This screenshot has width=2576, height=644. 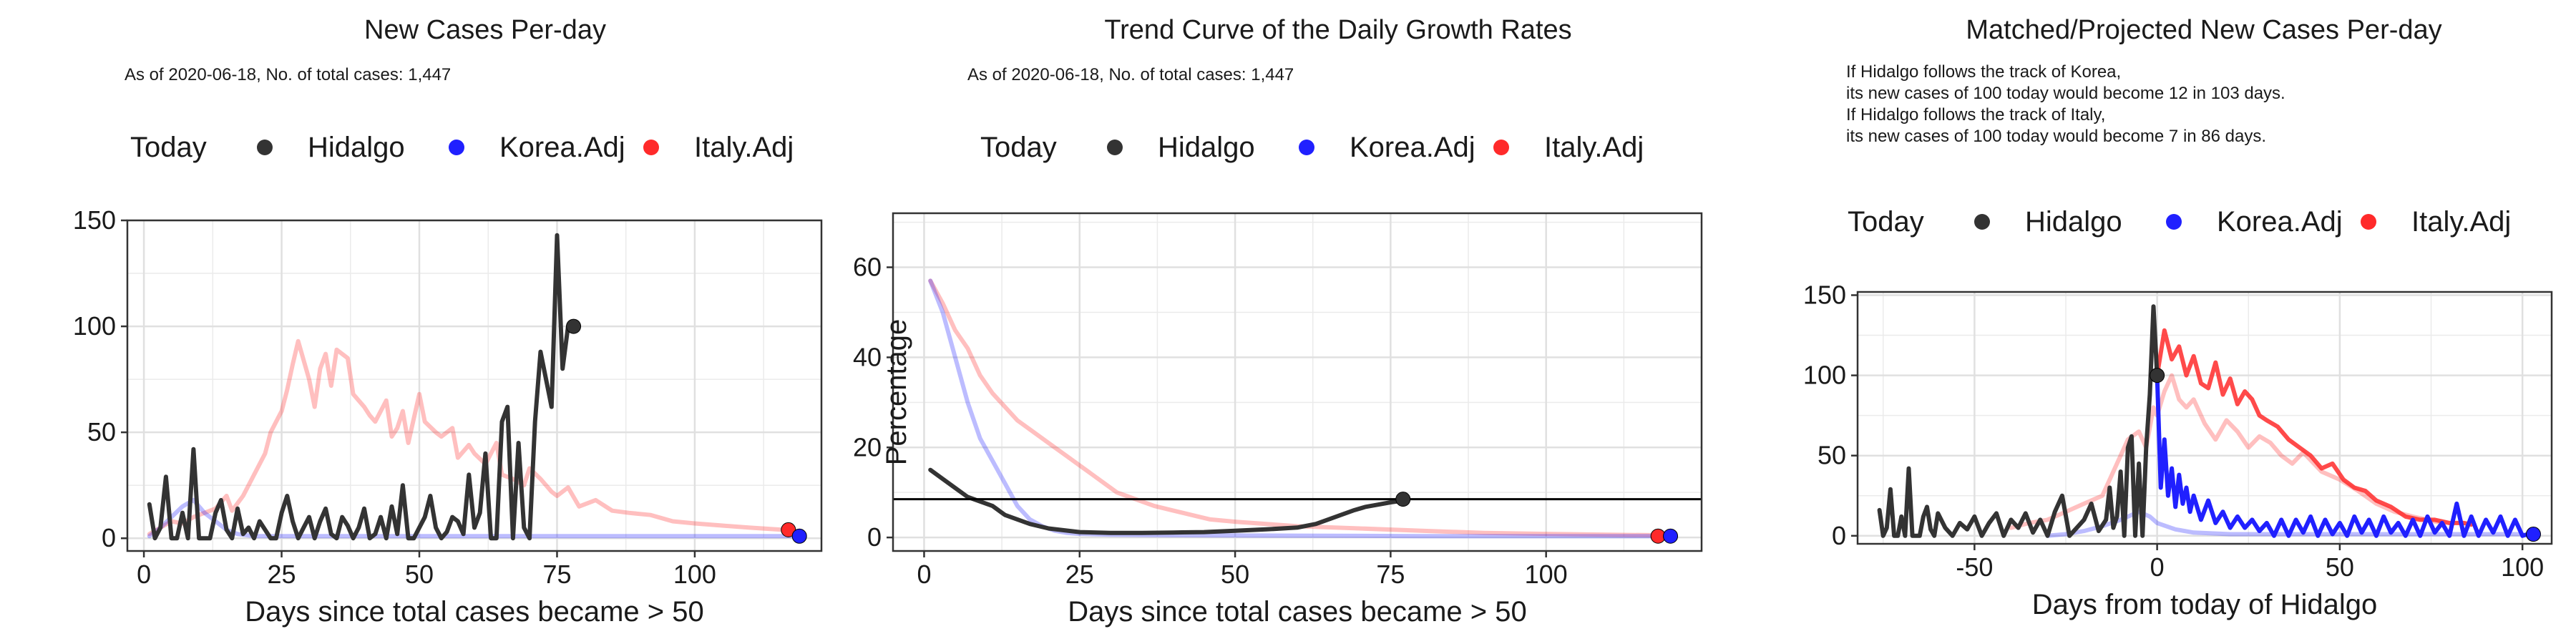 I want to click on y-tick-label: 40, so click(x=867, y=356).